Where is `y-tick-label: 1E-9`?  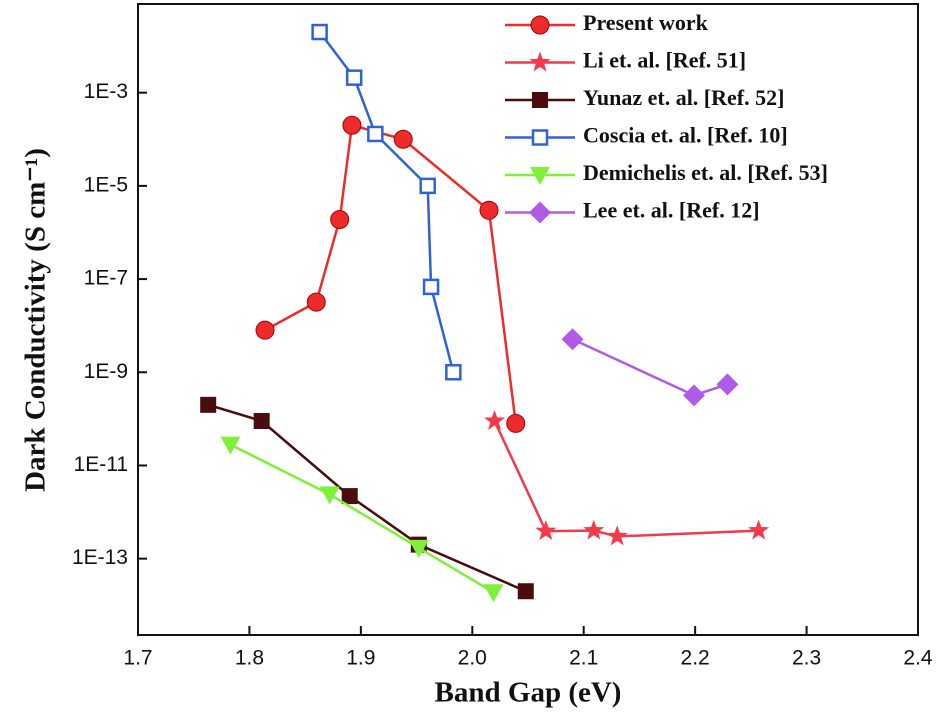 y-tick-label: 1E-9 is located at coordinates (106, 371).